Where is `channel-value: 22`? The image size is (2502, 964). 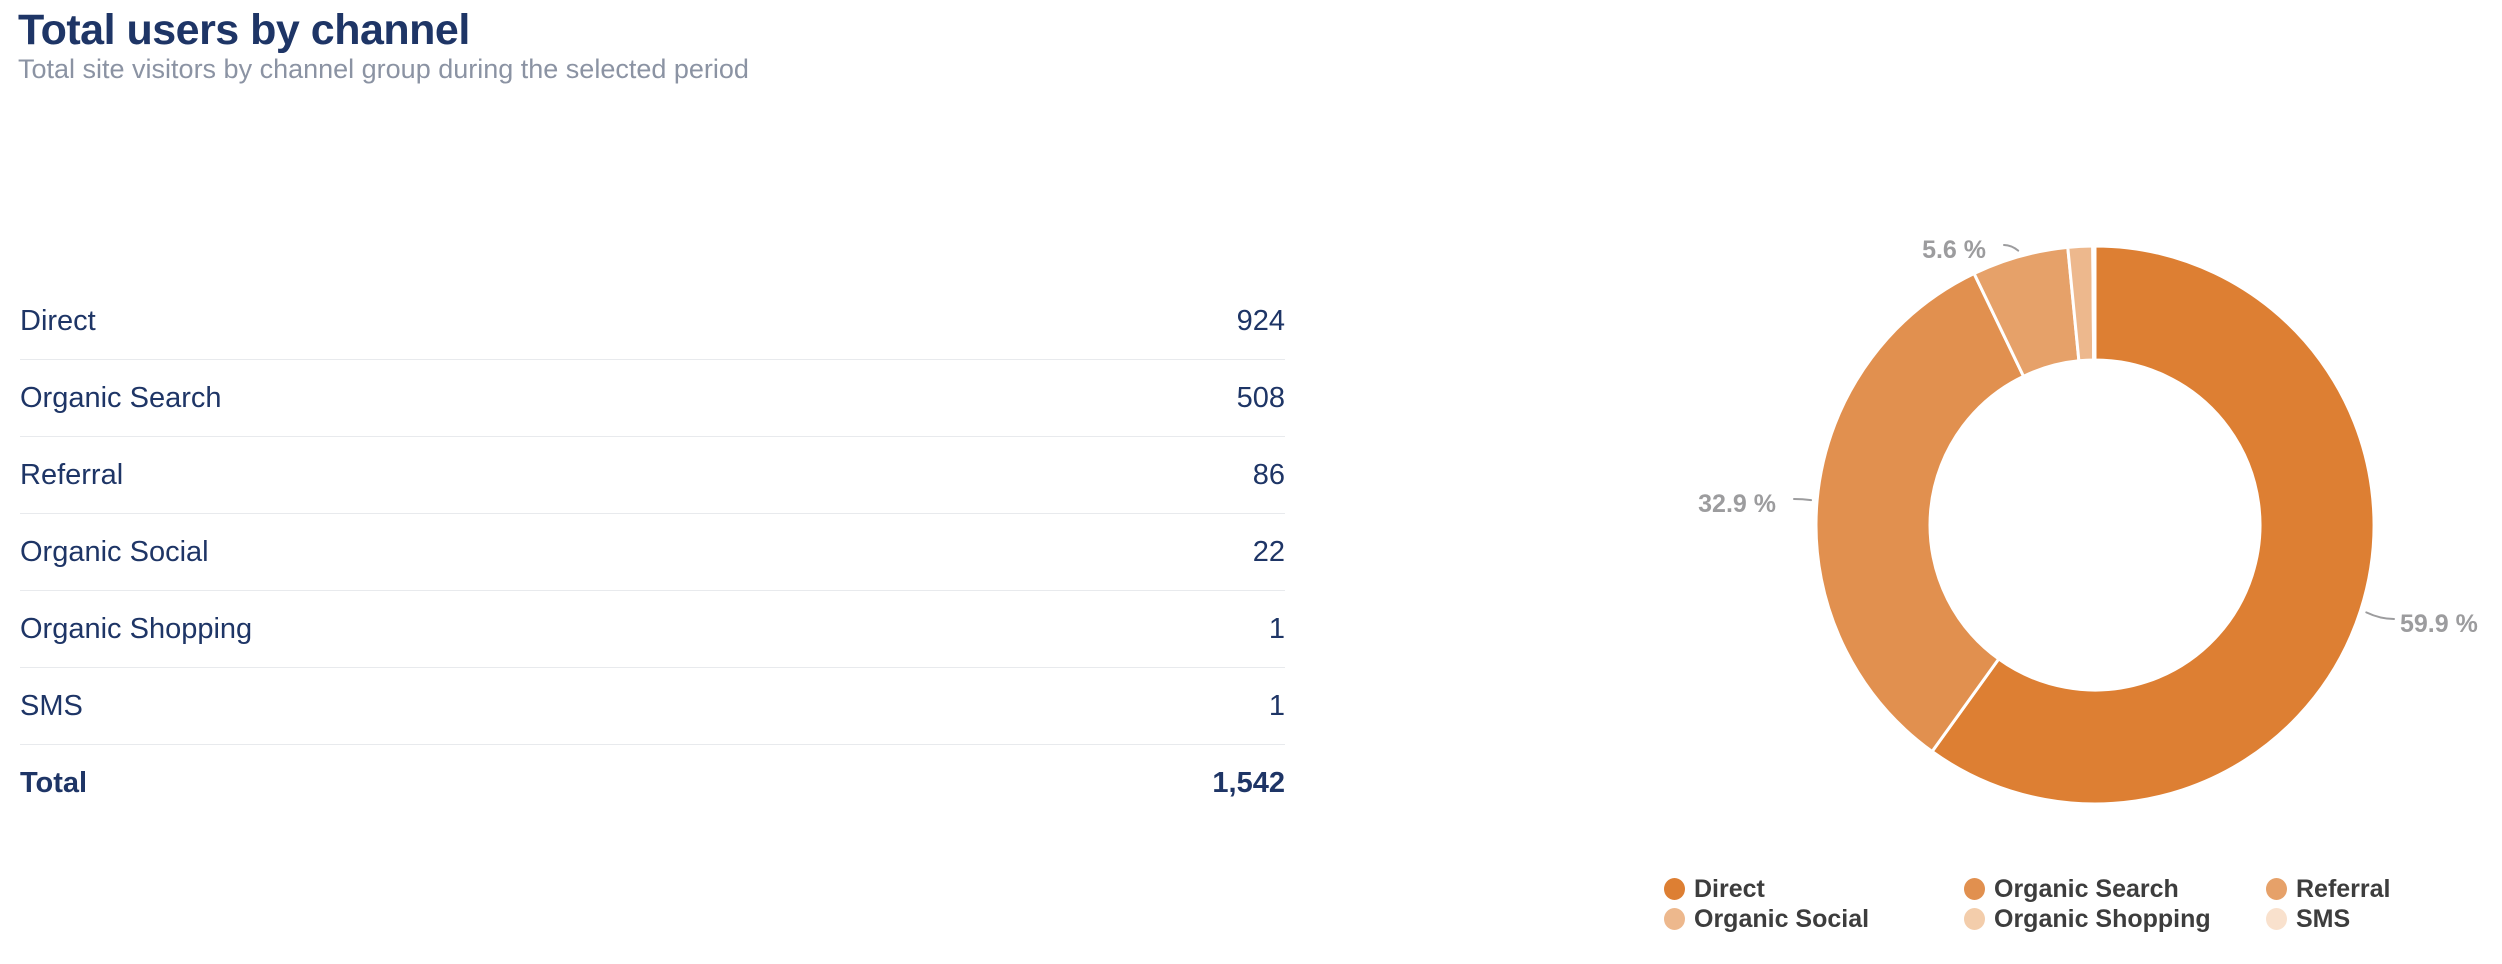 channel-value: 22 is located at coordinates (1268, 551).